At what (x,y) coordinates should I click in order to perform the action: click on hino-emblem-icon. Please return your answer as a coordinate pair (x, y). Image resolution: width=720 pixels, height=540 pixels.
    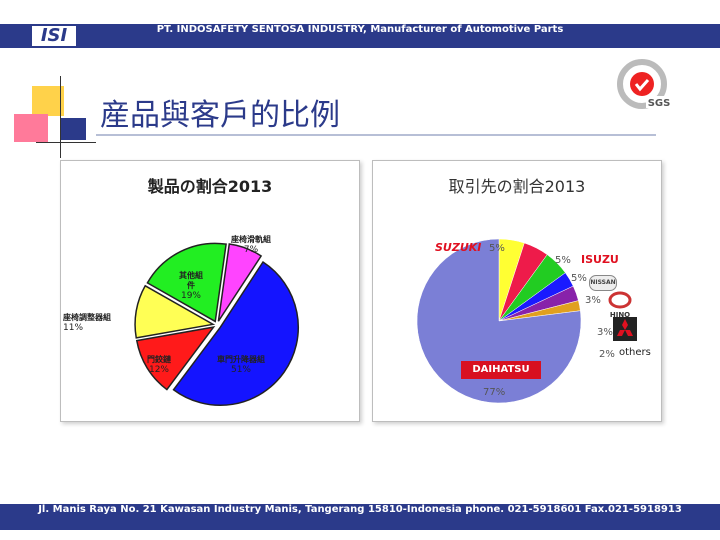
    Looking at the image, I should click on (620, 300).